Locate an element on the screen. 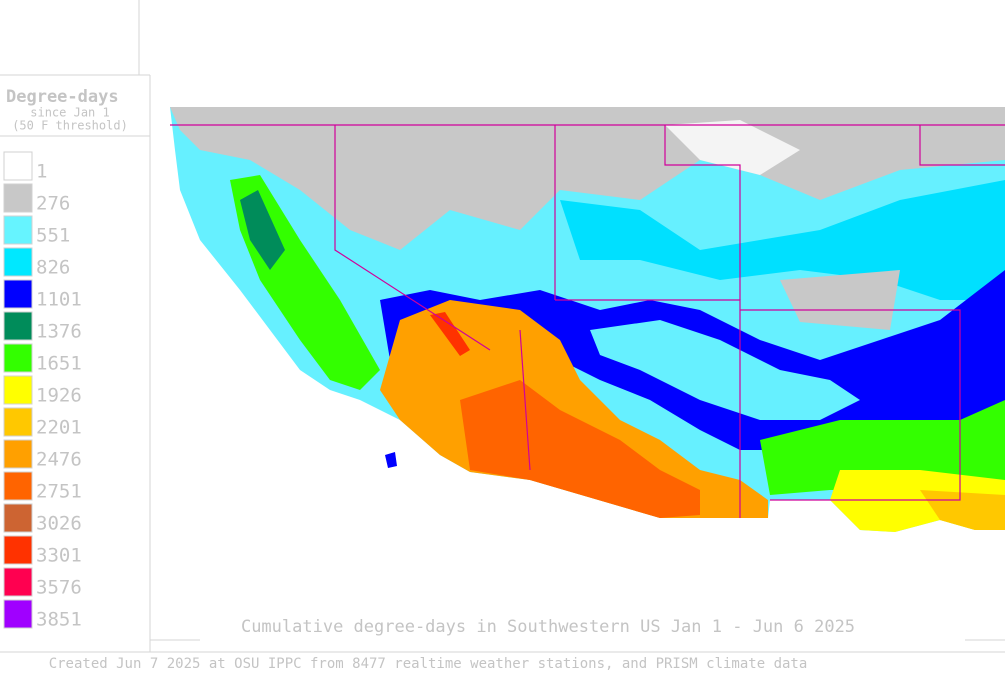 The image size is (1005, 682). legend-label: 1 is located at coordinates (41, 172).